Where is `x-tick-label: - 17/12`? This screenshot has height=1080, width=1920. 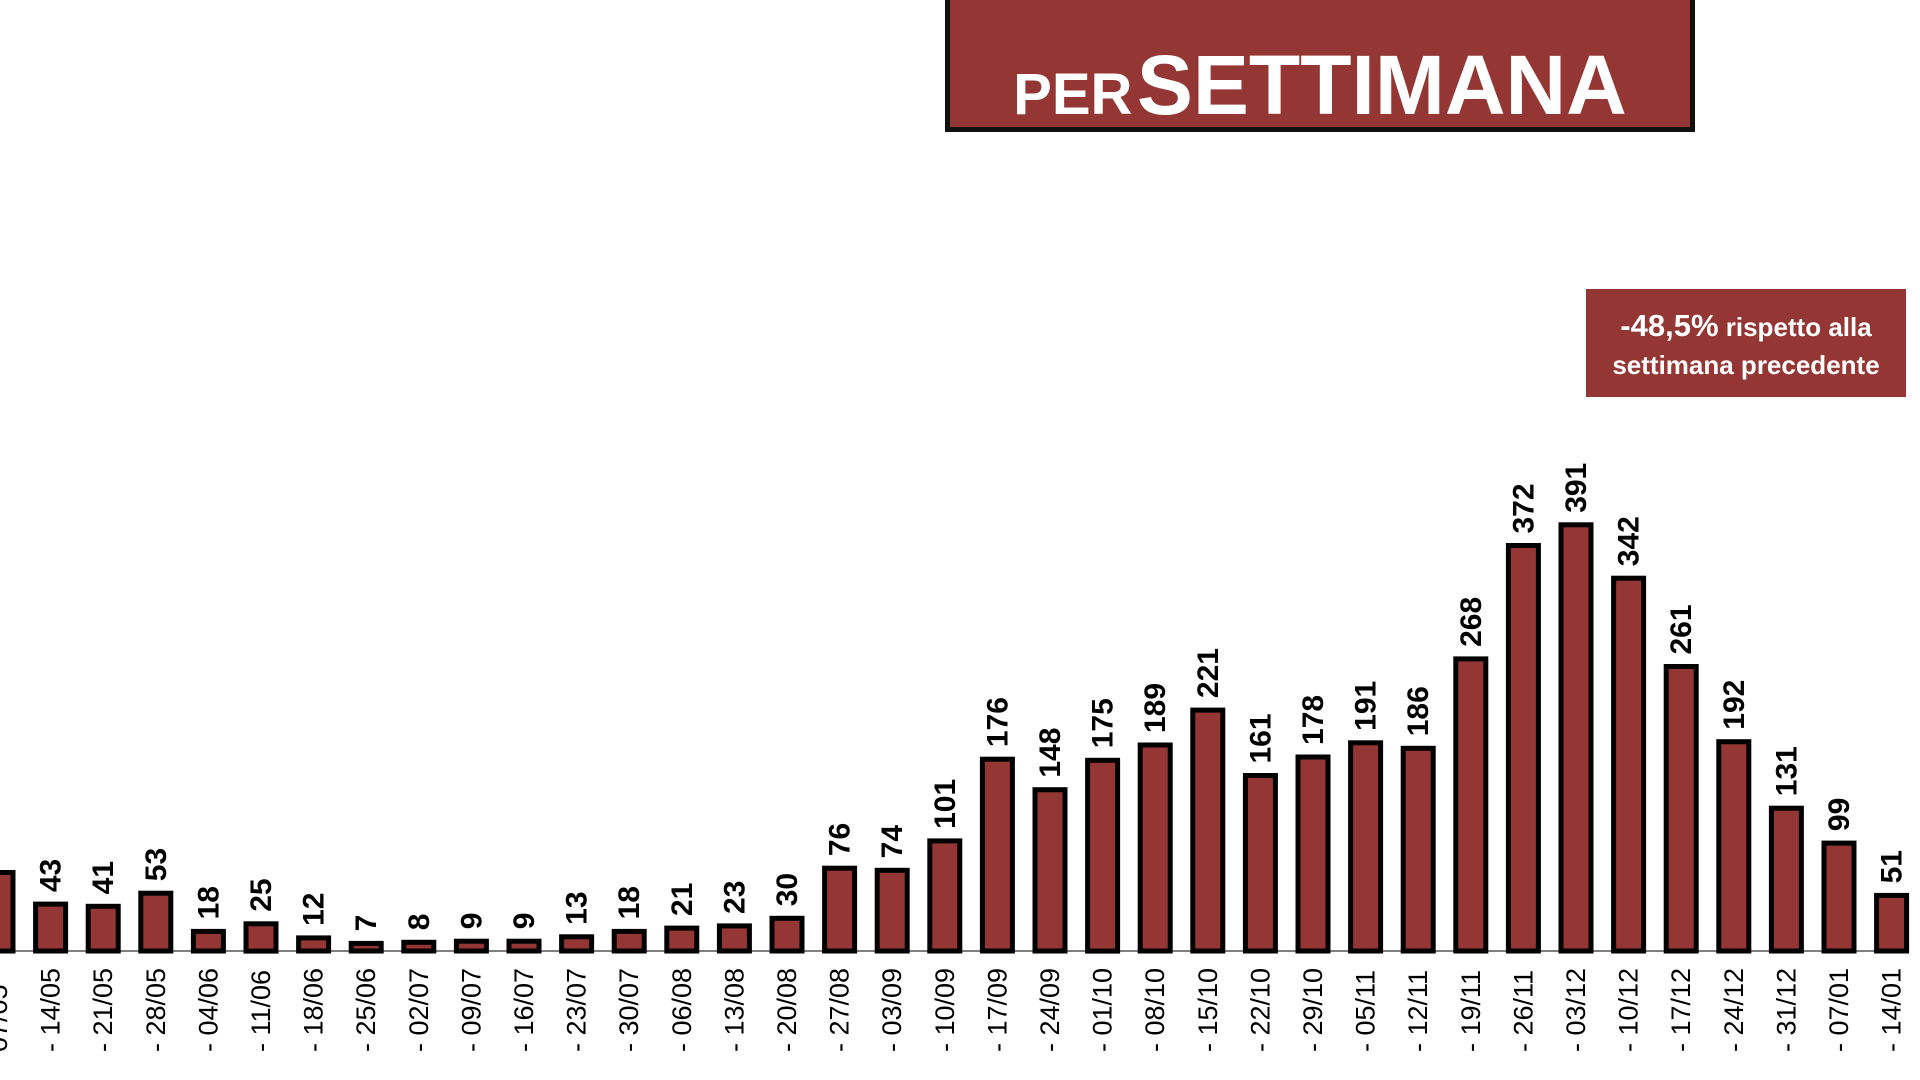
x-tick-label: - 17/12 is located at coordinates (1681, 1010).